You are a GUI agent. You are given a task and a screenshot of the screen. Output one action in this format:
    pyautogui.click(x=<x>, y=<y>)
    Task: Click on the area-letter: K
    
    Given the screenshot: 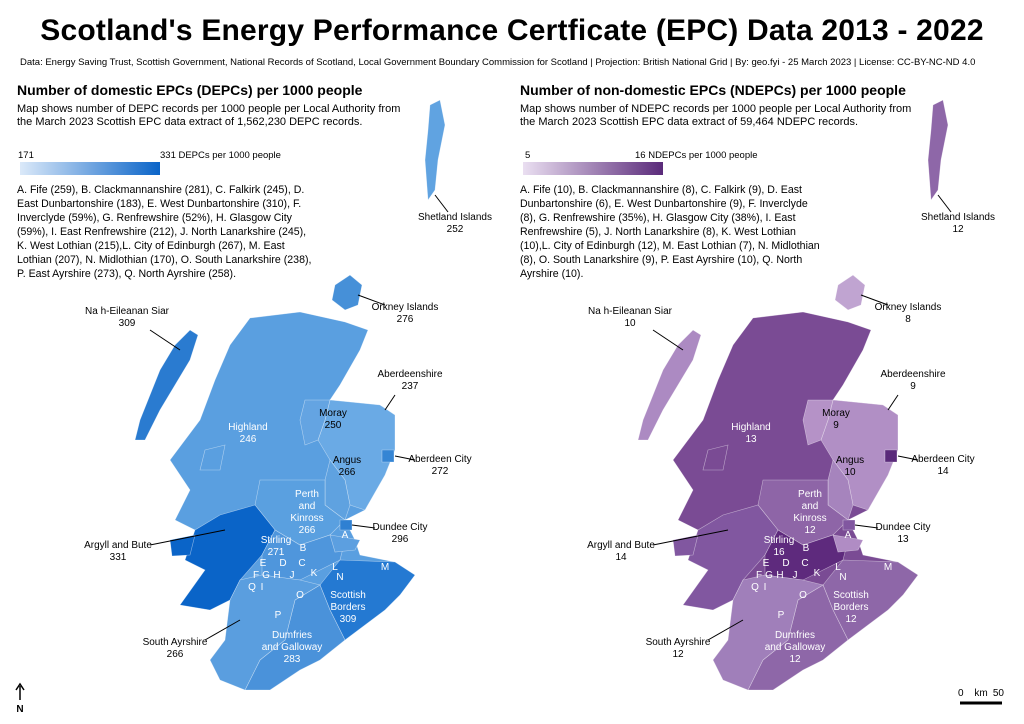 What is the action you would take?
    pyautogui.click(x=817, y=573)
    